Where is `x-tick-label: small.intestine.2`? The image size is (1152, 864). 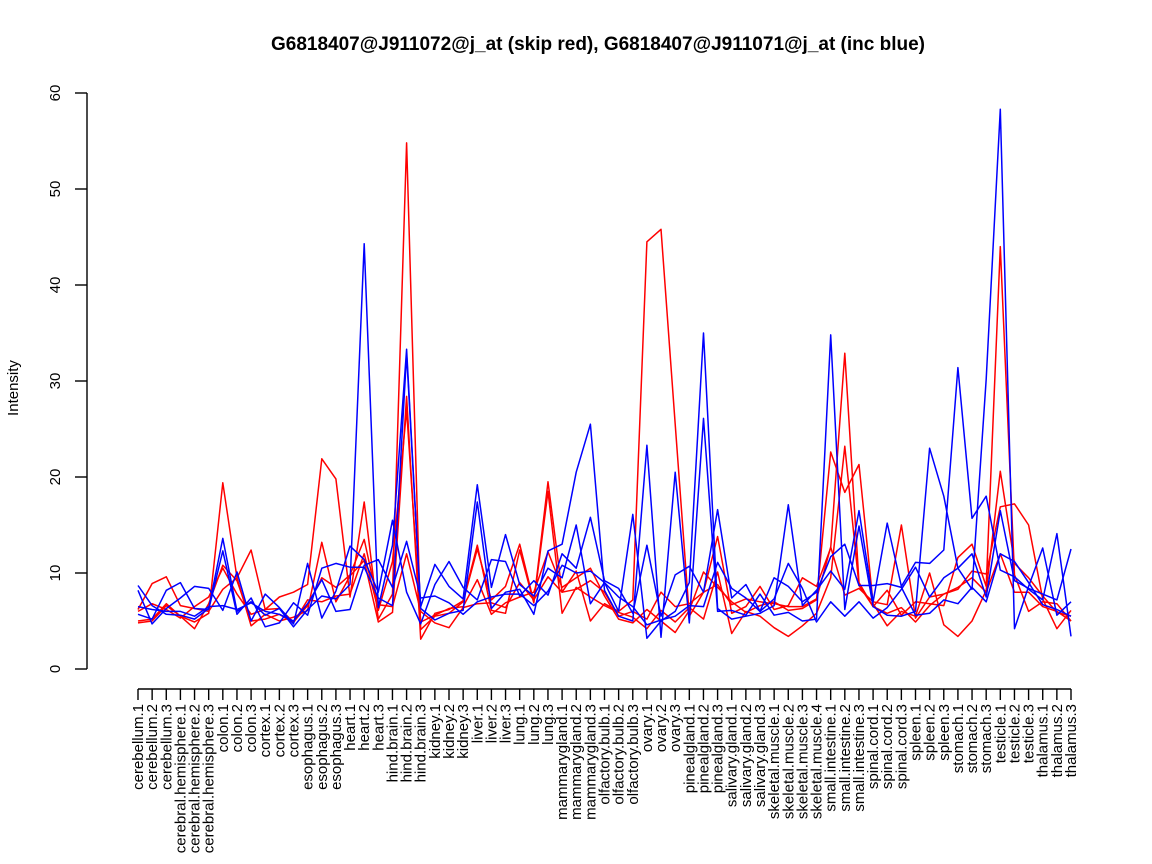 x-tick-label: small.intestine.2 is located at coordinates (845, 758).